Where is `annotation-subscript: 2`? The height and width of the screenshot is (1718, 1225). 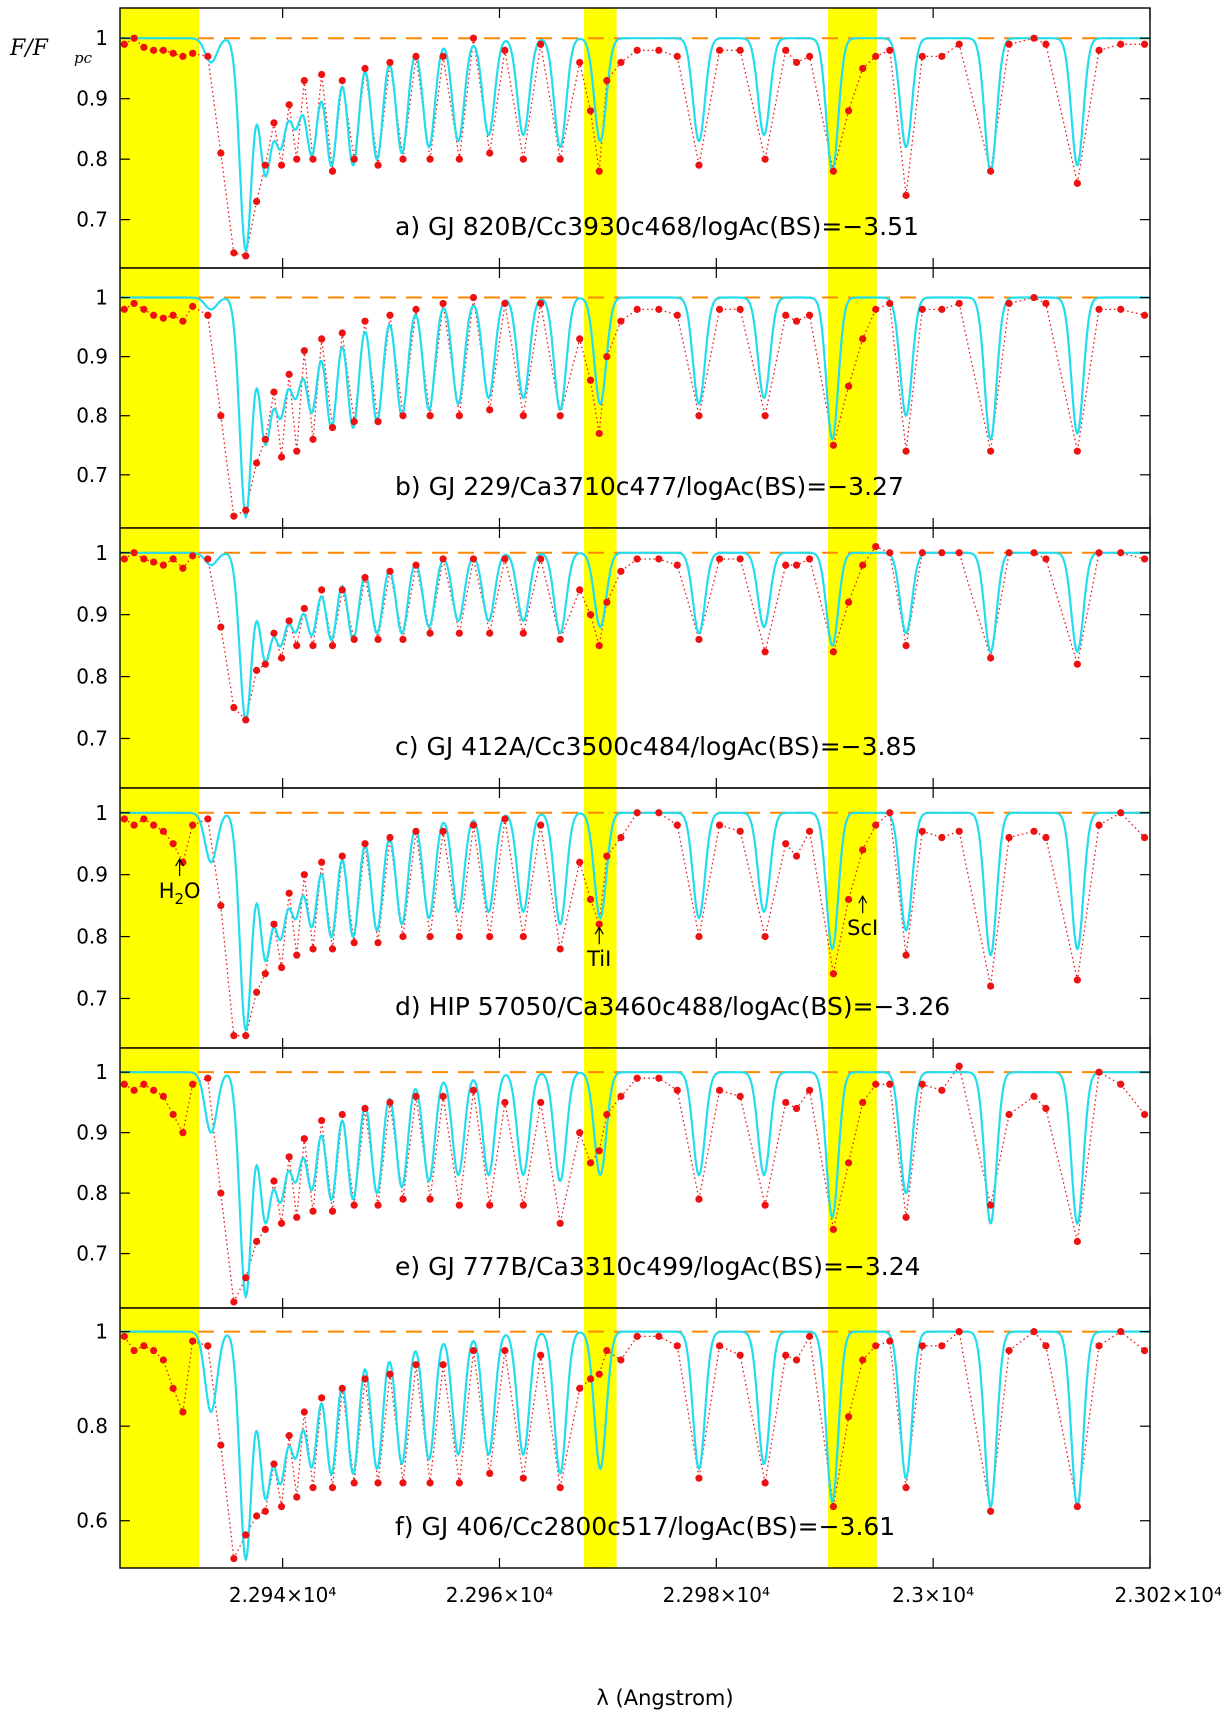
annotation-subscript: 2 is located at coordinates (179, 899).